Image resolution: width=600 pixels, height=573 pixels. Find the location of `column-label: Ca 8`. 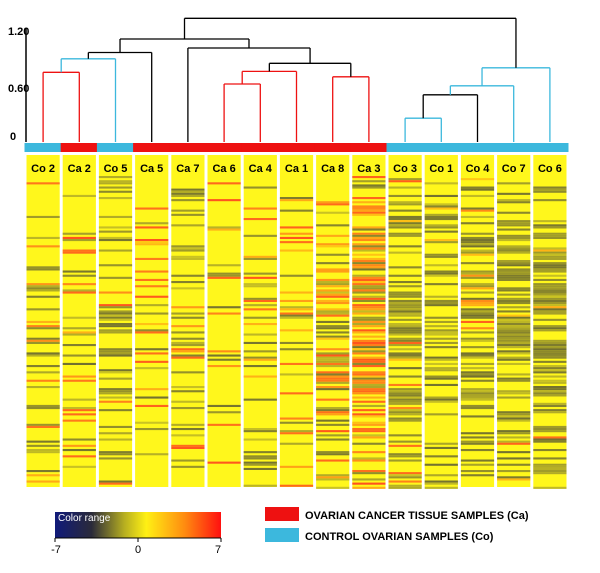

column-label: Ca 8 is located at coordinates (332, 169).